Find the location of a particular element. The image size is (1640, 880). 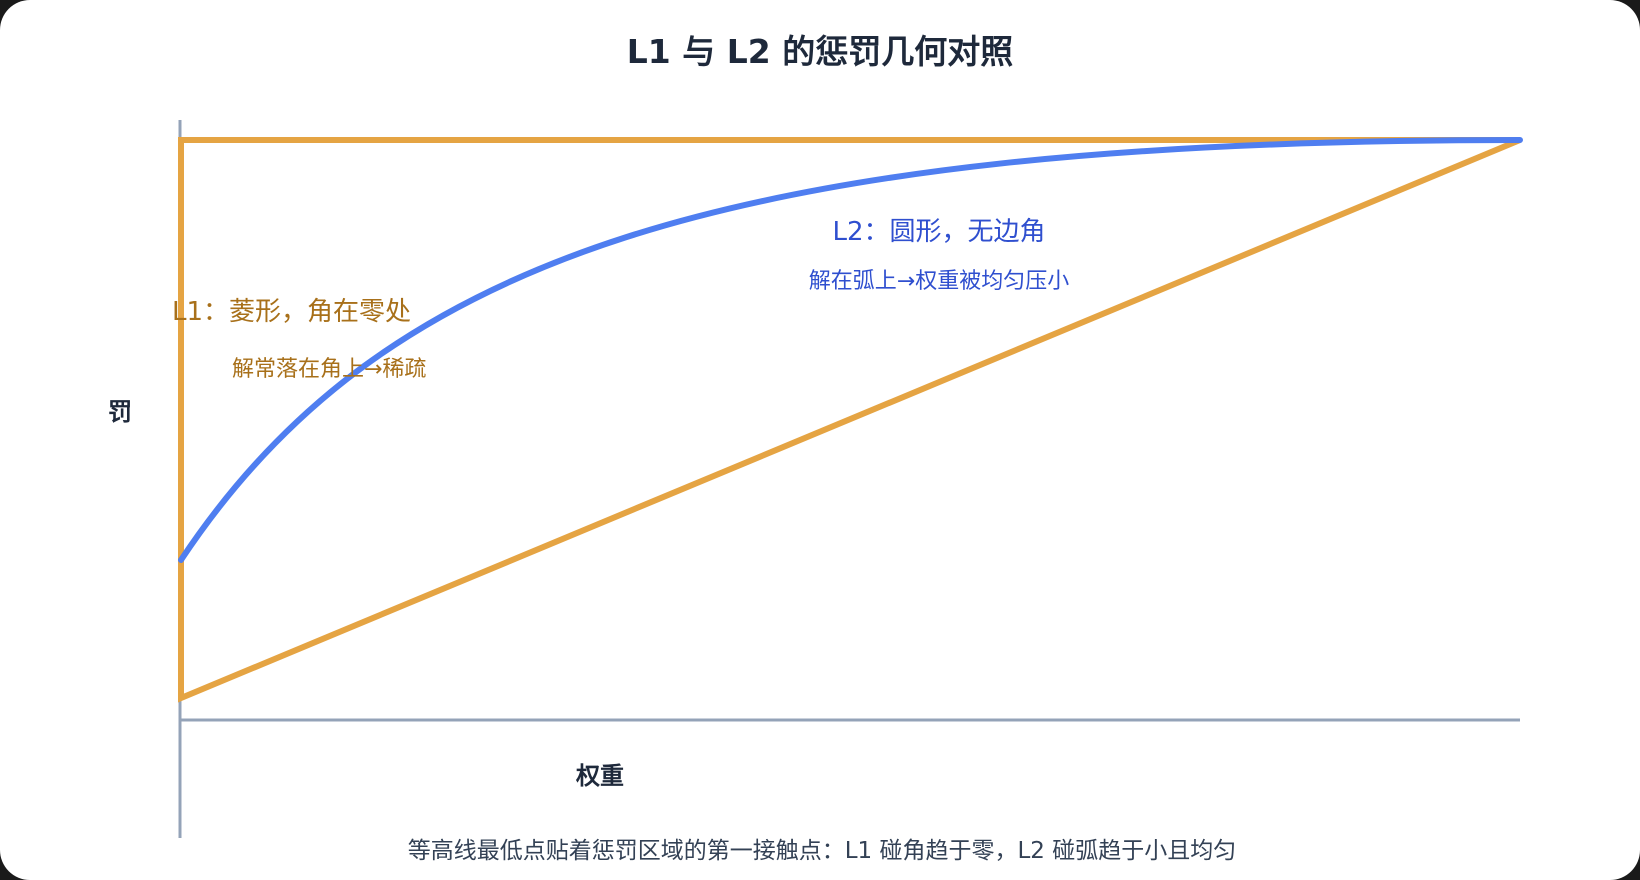

x-axis-label: 权重 is located at coordinates (599, 776).